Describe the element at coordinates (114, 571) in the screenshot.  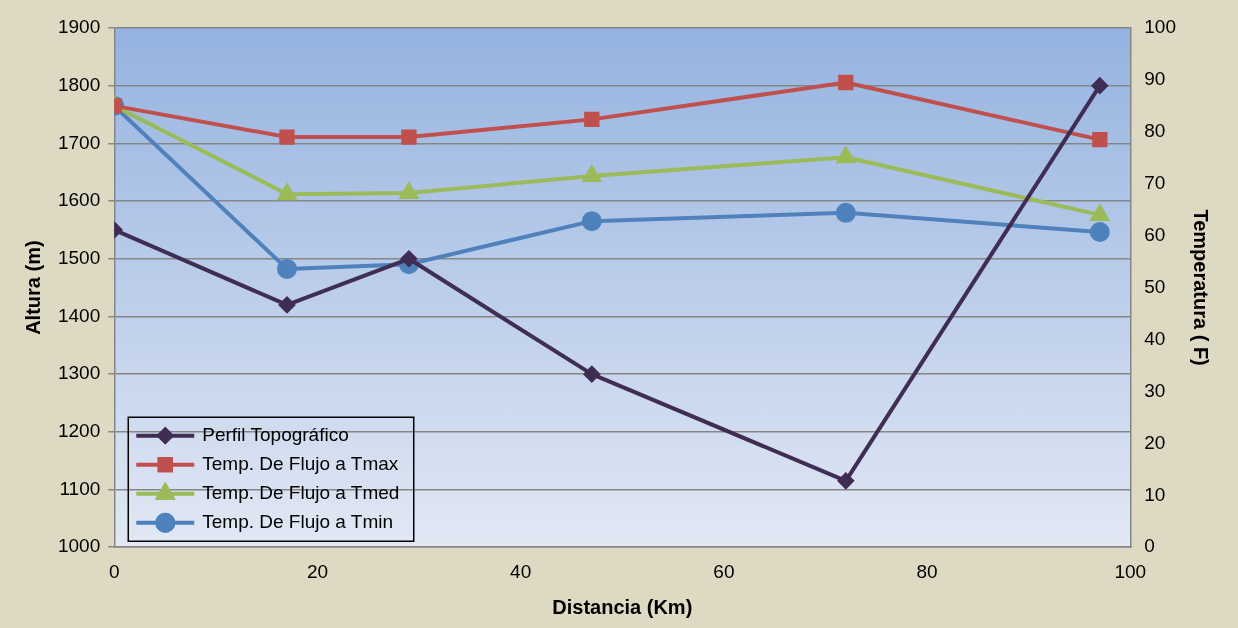
I see `x-tick-label: 0` at that location.